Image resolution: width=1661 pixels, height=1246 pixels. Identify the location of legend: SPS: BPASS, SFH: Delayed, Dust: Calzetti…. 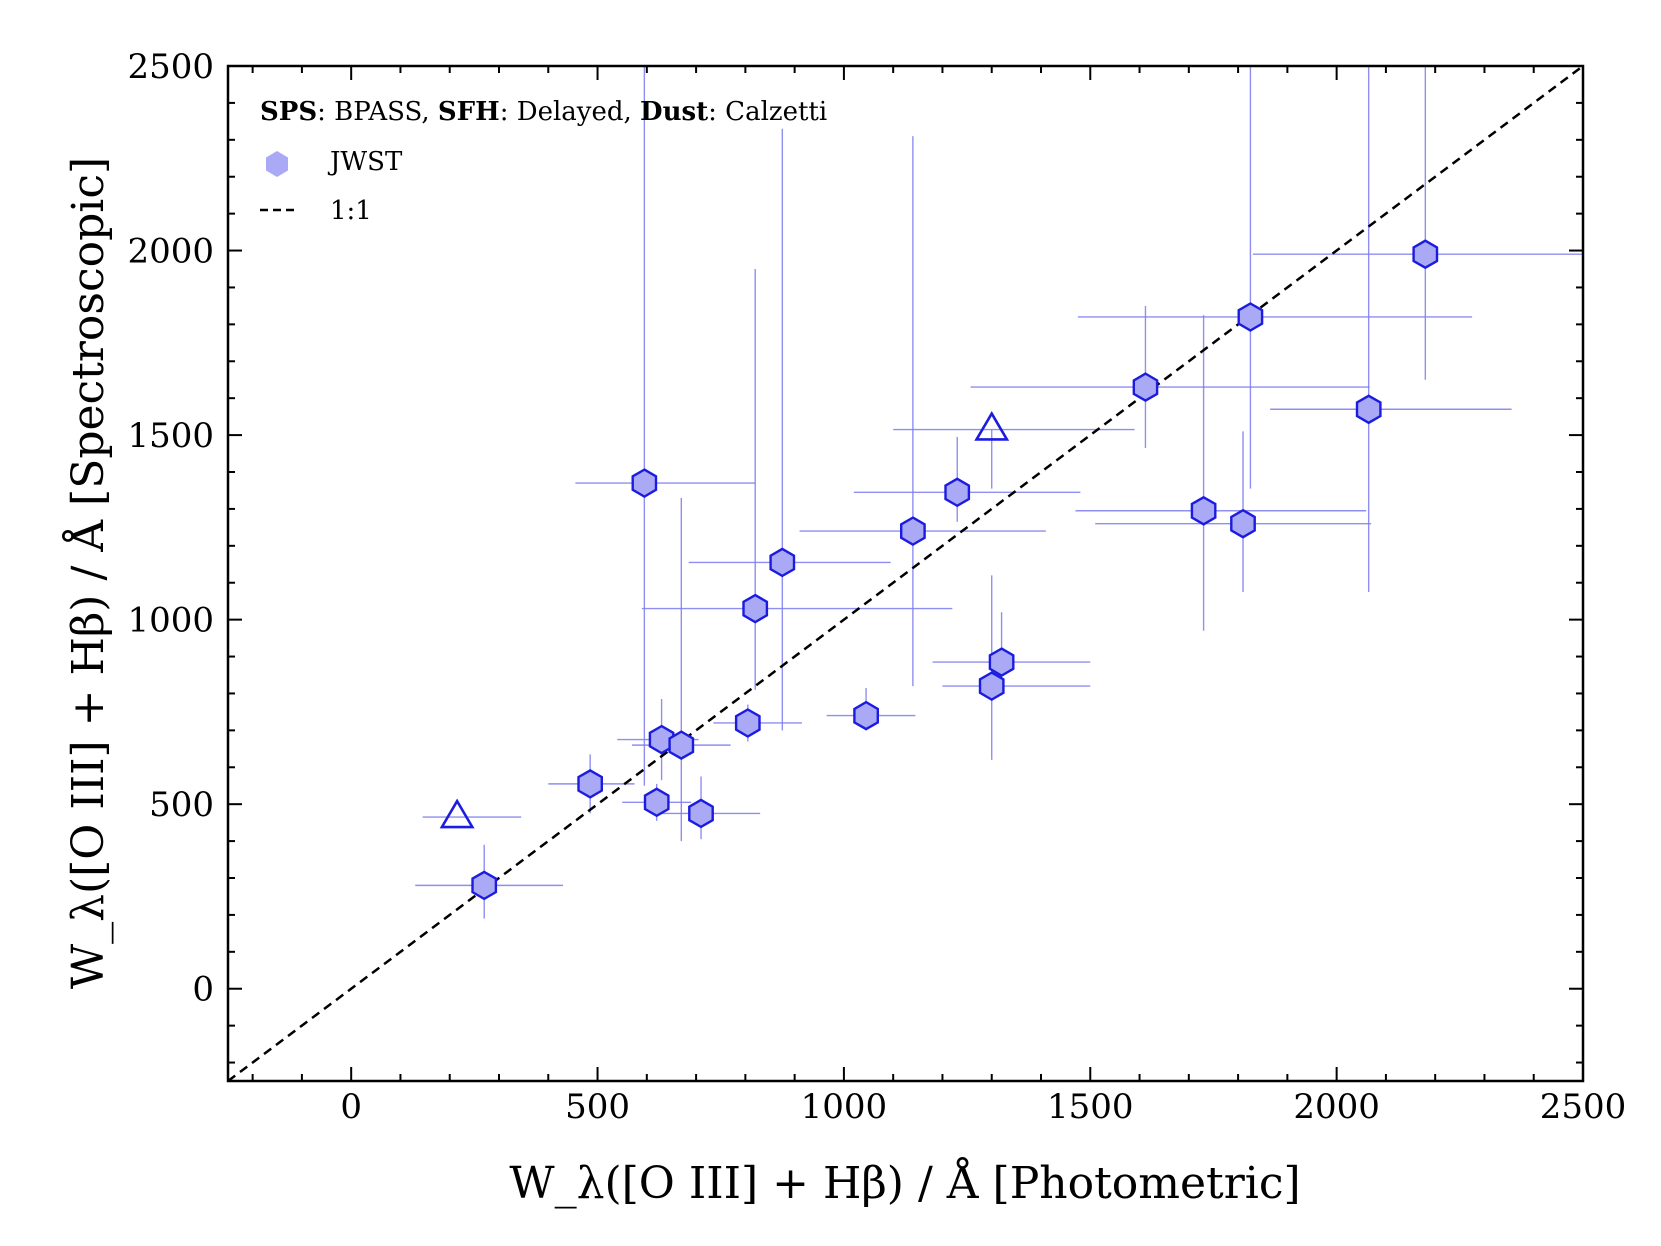
(543, 161).